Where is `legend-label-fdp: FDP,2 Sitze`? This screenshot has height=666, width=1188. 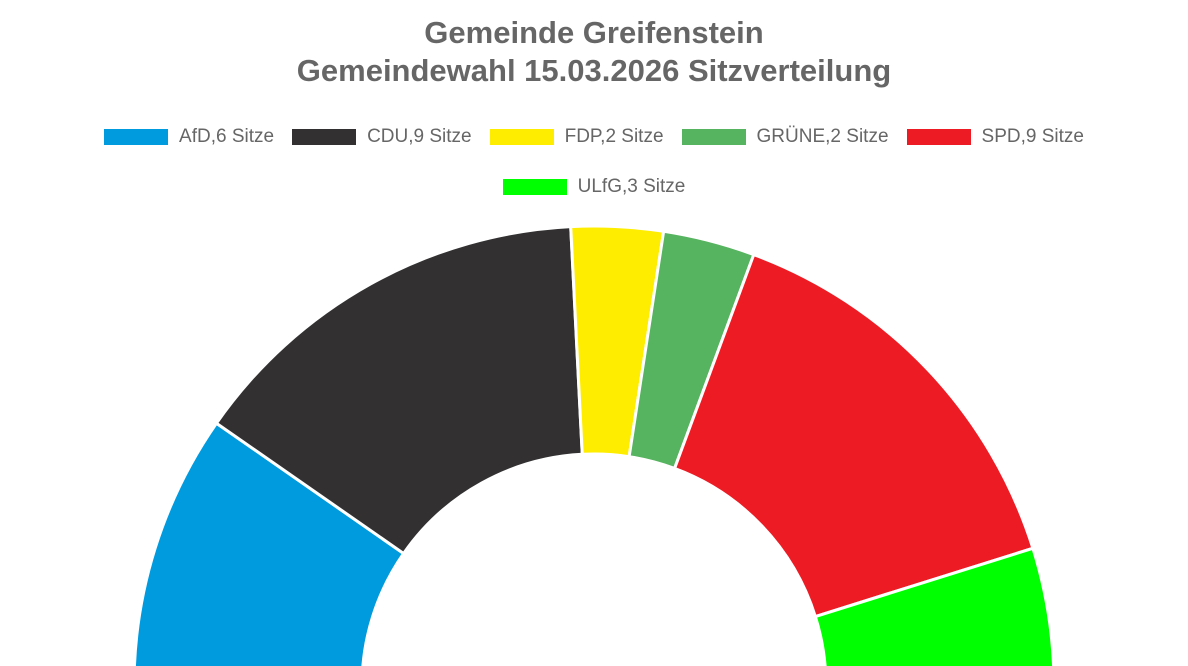 legend-label-fdp: FDP,2 Sitze is located at coordinates (614, 136).